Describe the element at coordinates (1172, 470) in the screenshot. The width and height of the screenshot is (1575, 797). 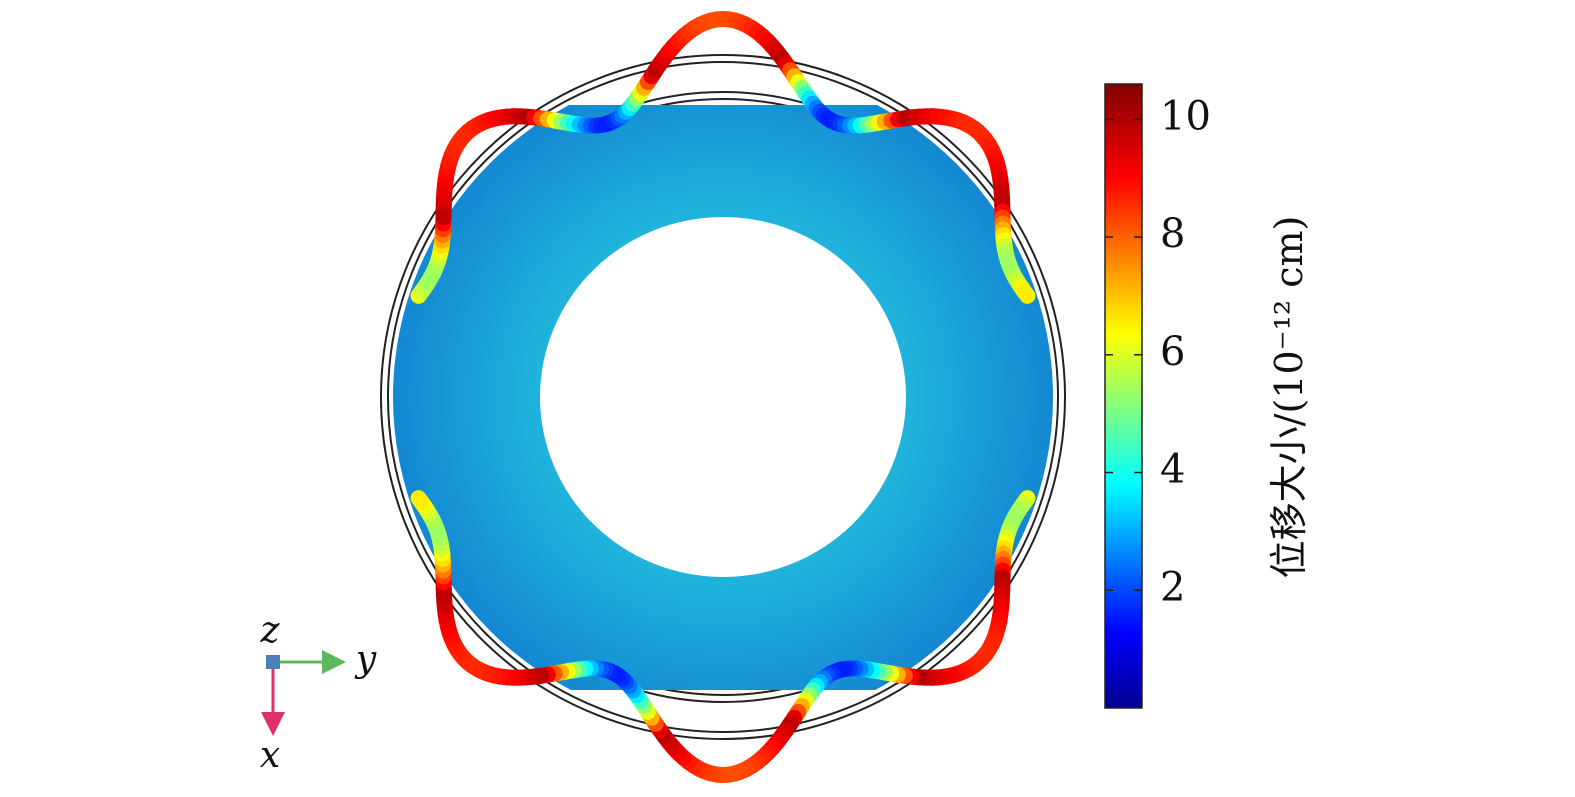
I see `colorbar-tick-label: 4` at that location.